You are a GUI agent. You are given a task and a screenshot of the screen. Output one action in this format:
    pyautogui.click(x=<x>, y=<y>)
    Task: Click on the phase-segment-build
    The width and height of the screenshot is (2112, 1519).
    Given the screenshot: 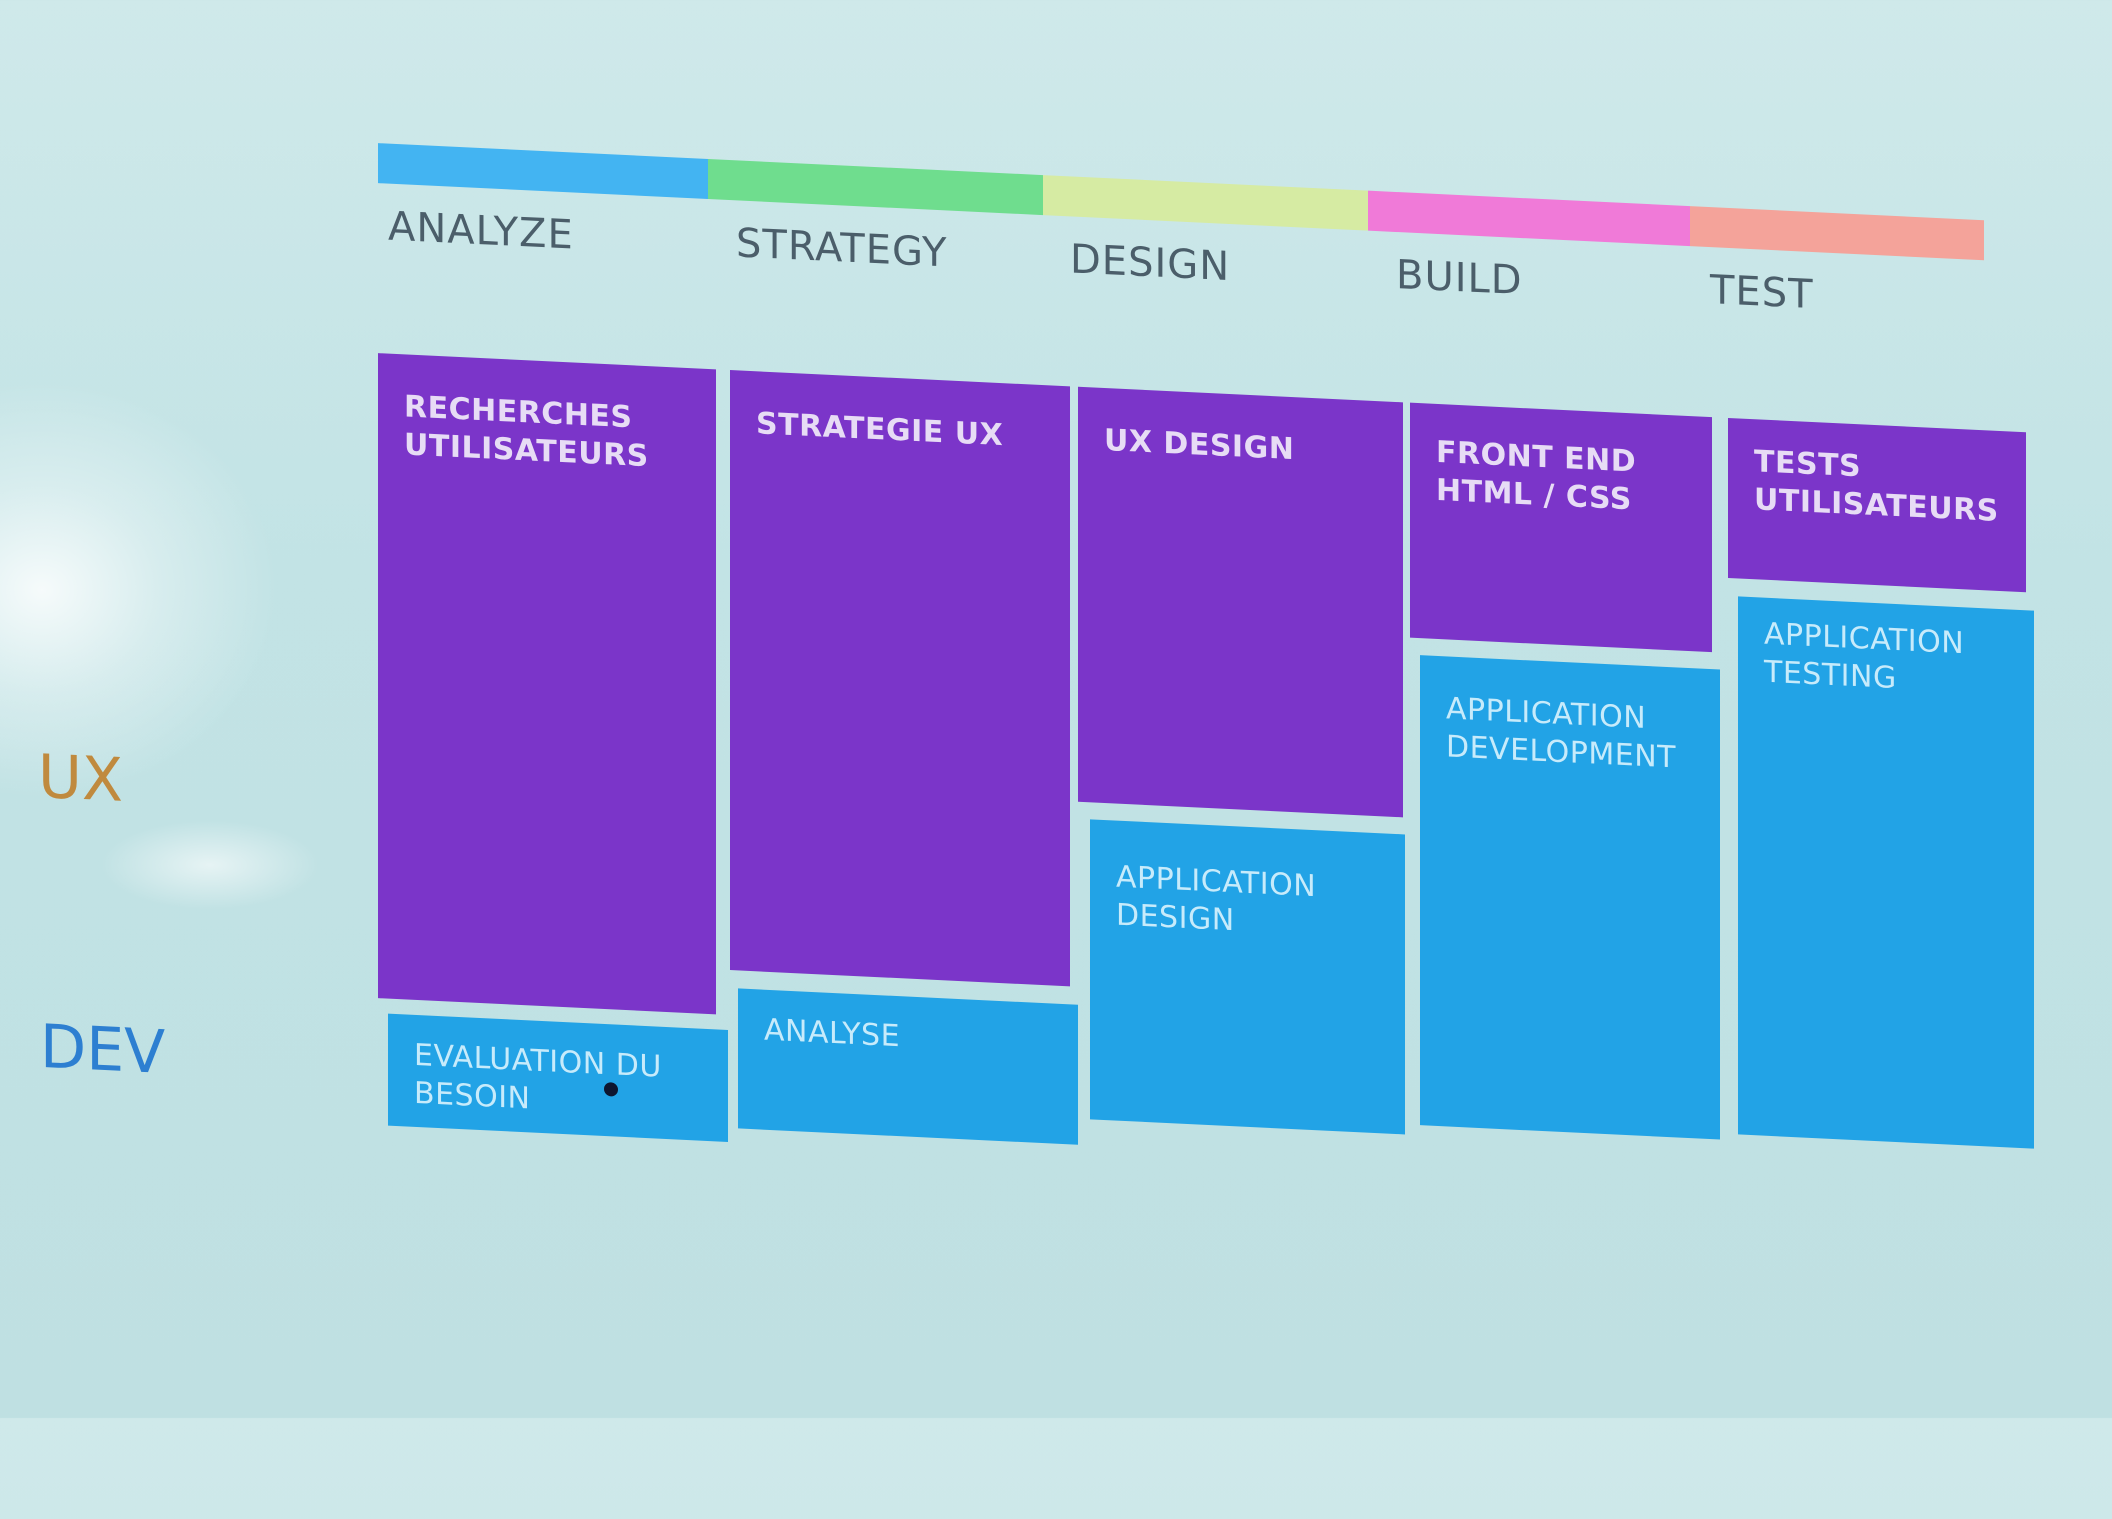 What is the action you would take?
    pyautogui.click(x=1529, y=218)
    